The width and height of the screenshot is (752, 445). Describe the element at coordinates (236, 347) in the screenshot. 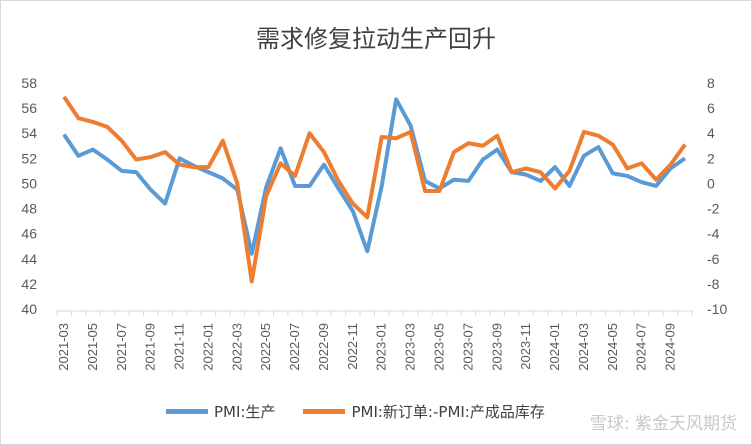

I see `x-tick-label: 2022-03` at that location.